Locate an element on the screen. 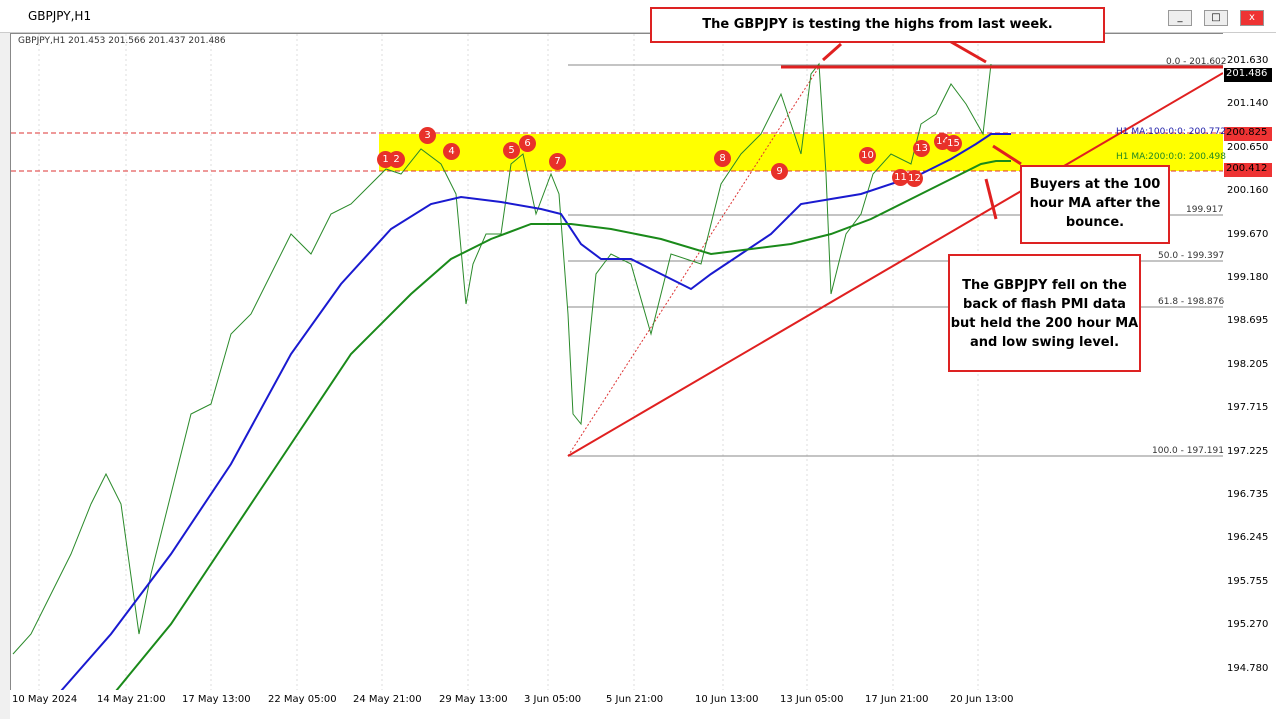 This screenshot has height=719, width=1276. marker: 11 is located at coordinates (900, 177).